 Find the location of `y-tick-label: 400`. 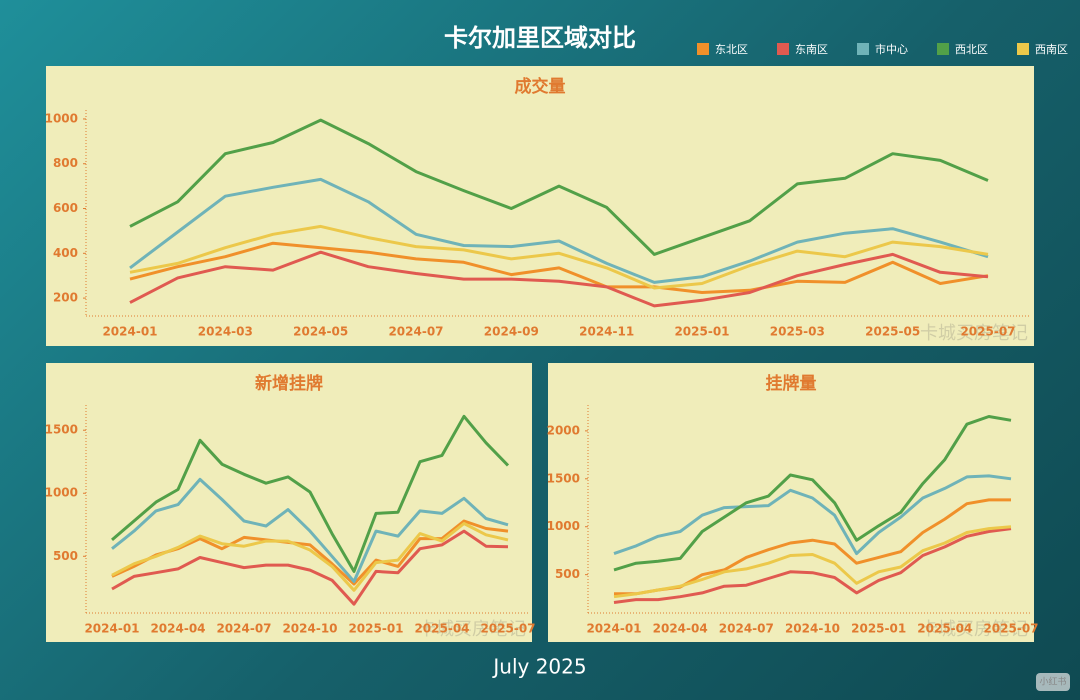

y-tick-label: 400 is located at coordinates (65, 253).